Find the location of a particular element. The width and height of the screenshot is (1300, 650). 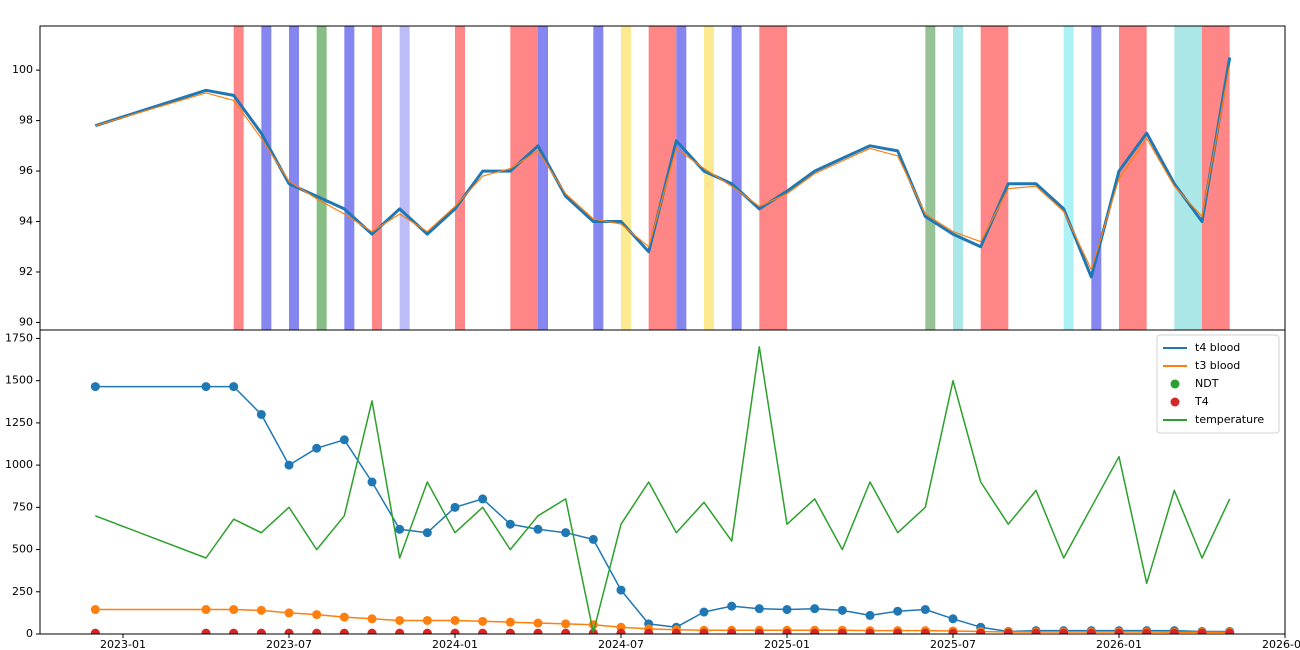

x-tick-label: 2023-07 is located at coordinates (289, 644).